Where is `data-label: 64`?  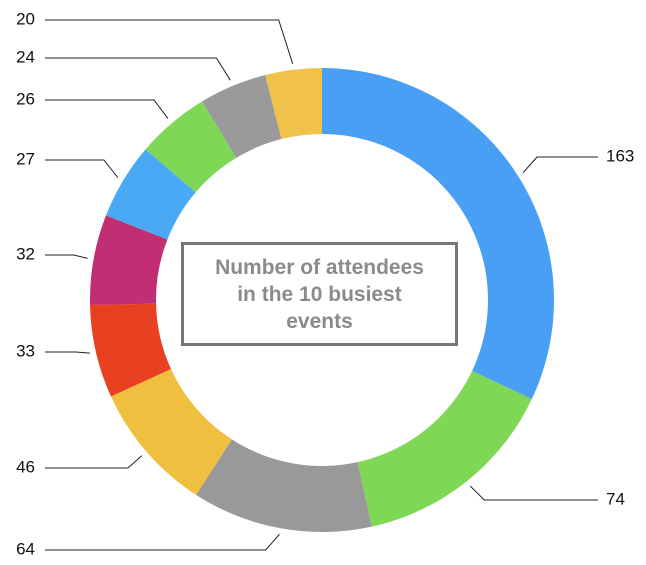
data-label: 64 is located at coordinates (25, 548).